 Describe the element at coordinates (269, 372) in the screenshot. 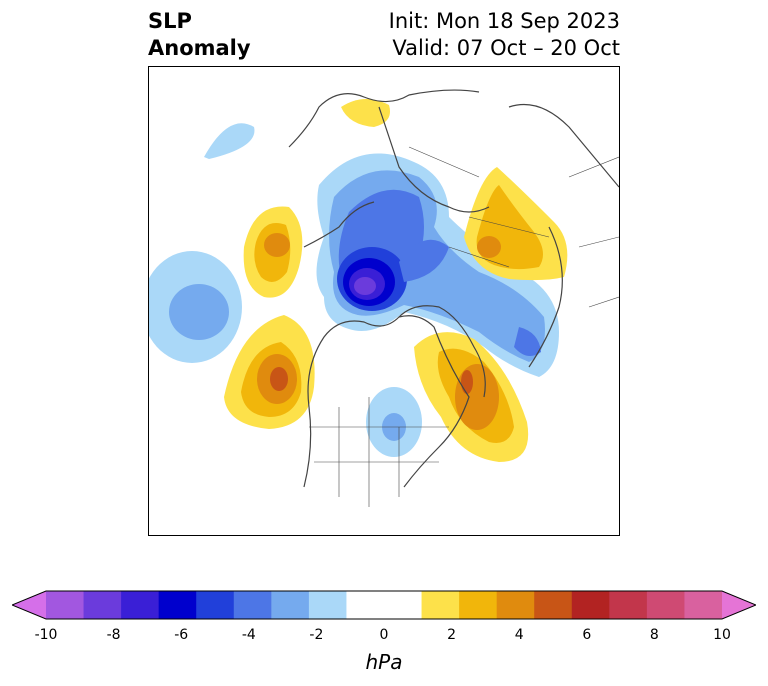

I see `pacific-high` at that location.